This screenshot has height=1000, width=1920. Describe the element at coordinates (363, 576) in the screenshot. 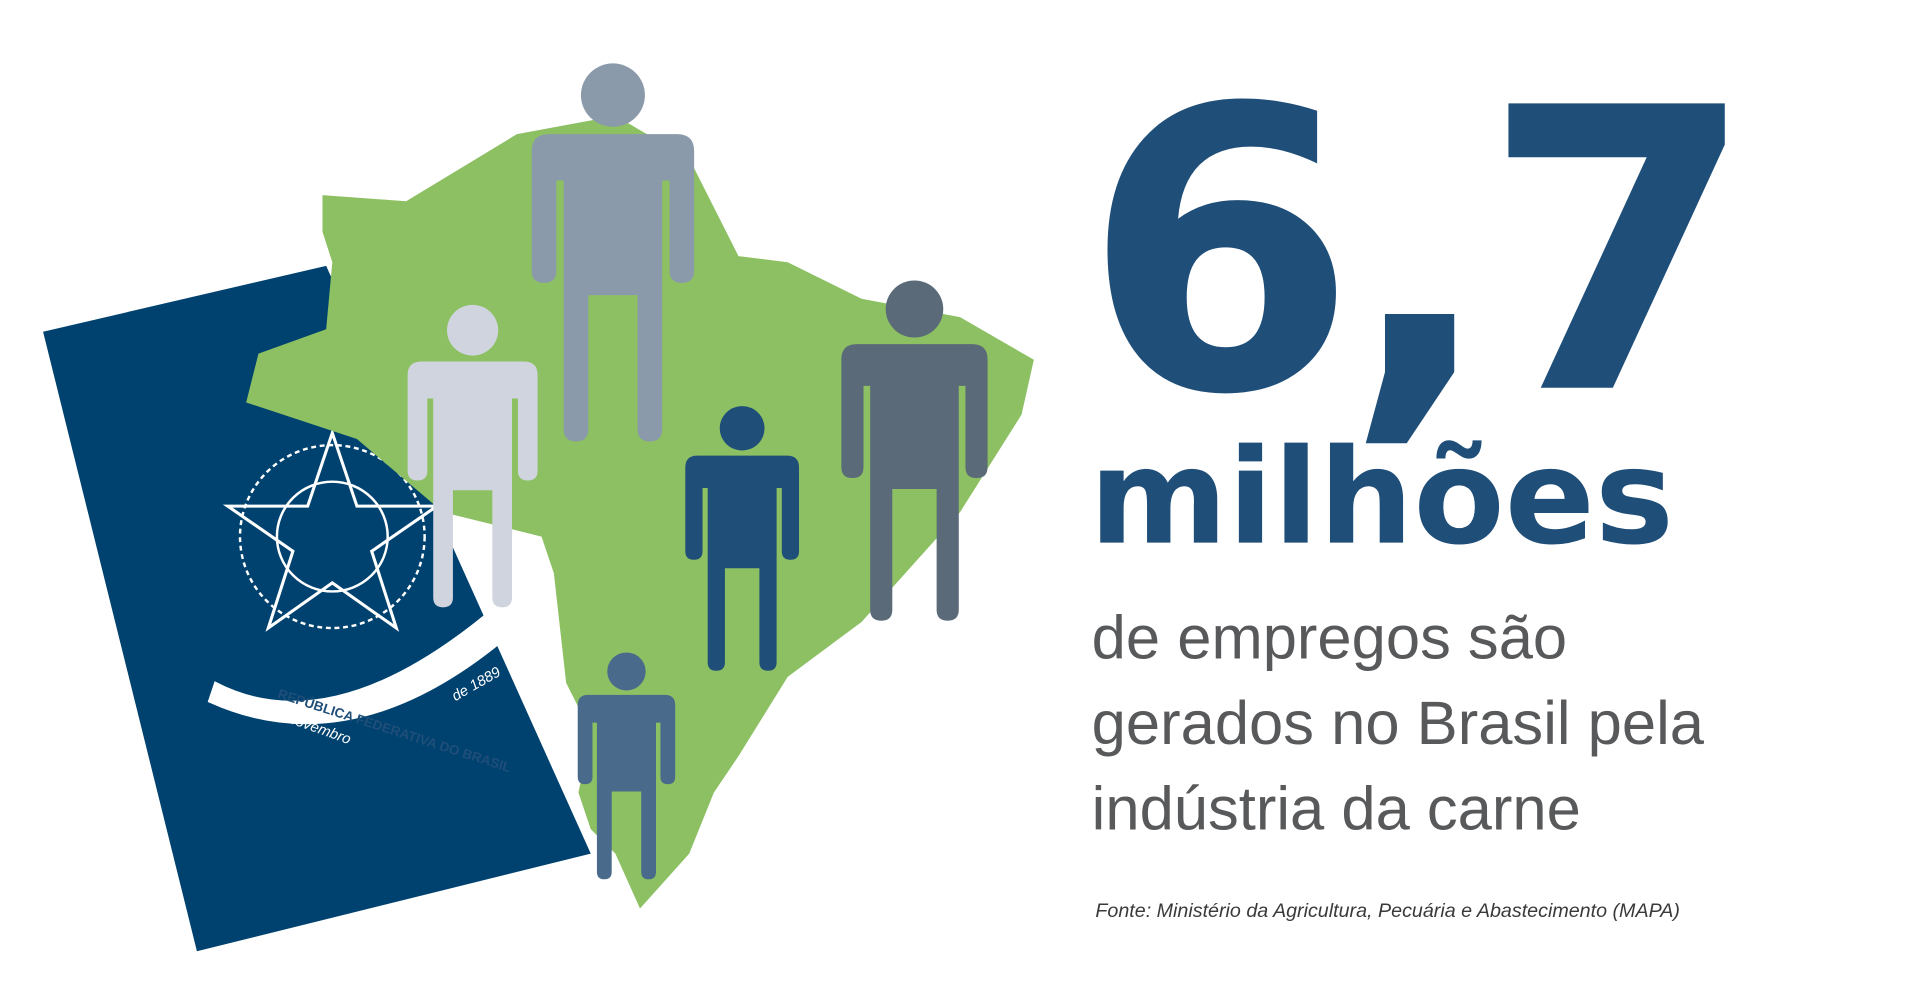

I see `emblem` at that location.